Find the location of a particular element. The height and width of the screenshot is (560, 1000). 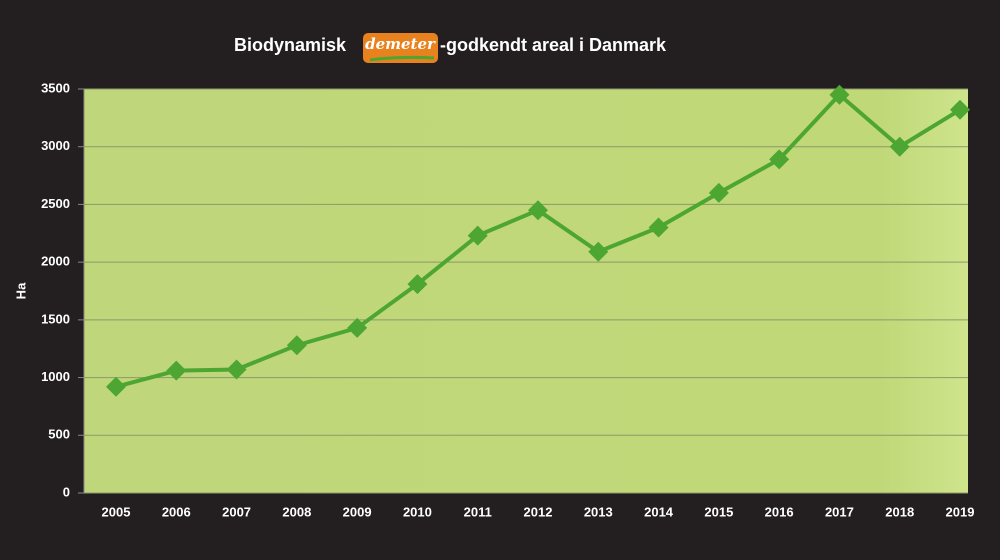

x-tick-label: 2007 is located at coordinates (236, 511).